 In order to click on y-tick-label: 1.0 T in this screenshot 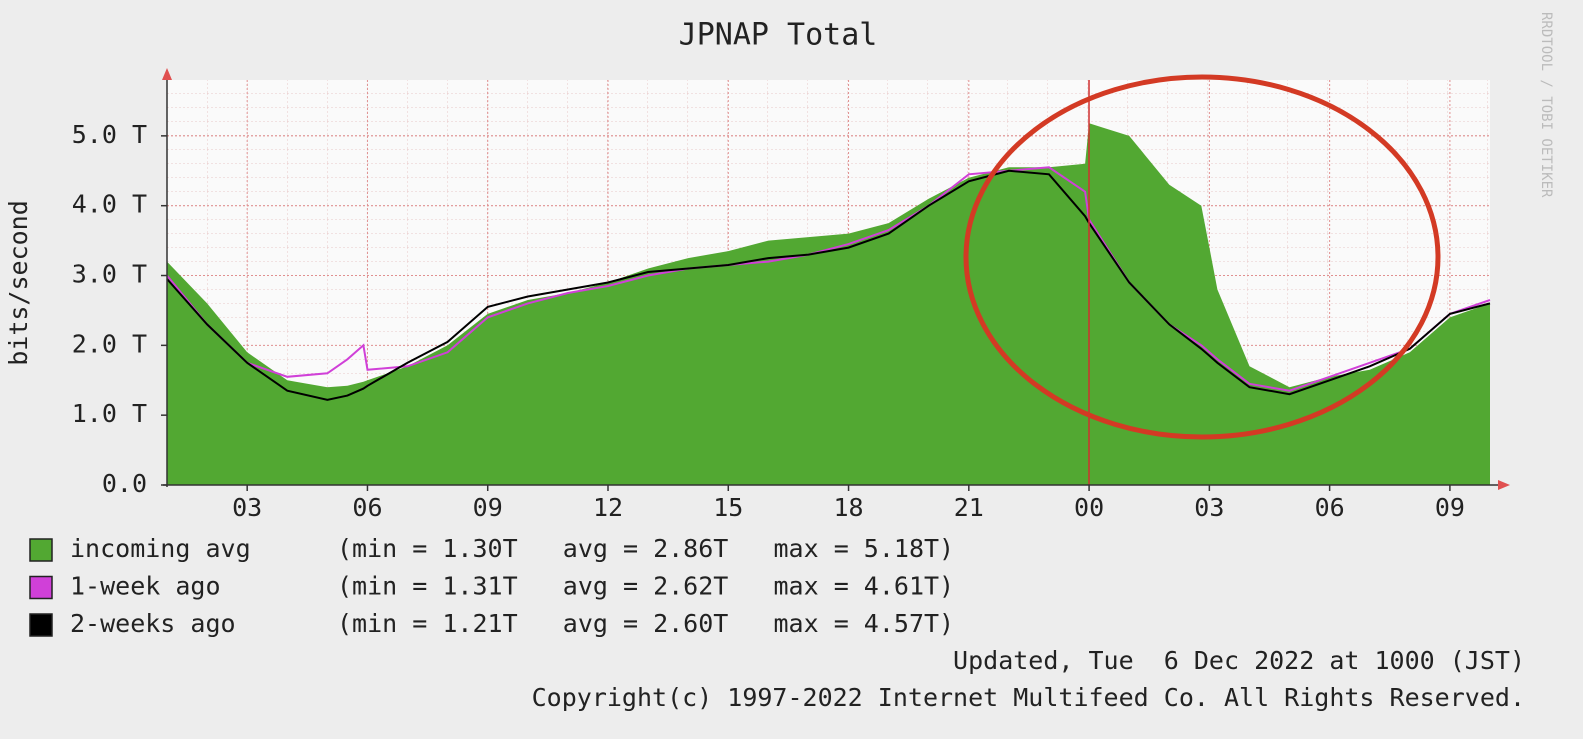, I will do `click(109, 413)`.